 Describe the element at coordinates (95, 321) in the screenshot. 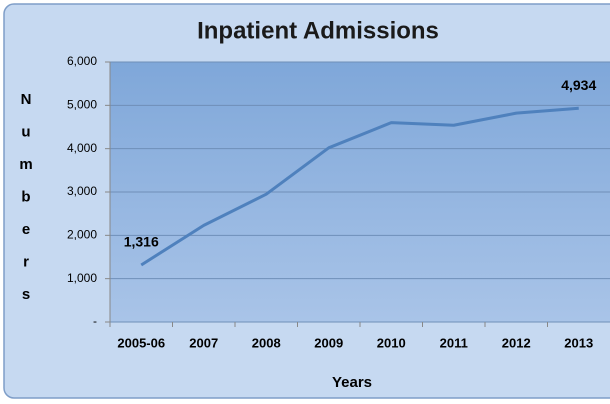

I see `y-tick-label: -` at that location.